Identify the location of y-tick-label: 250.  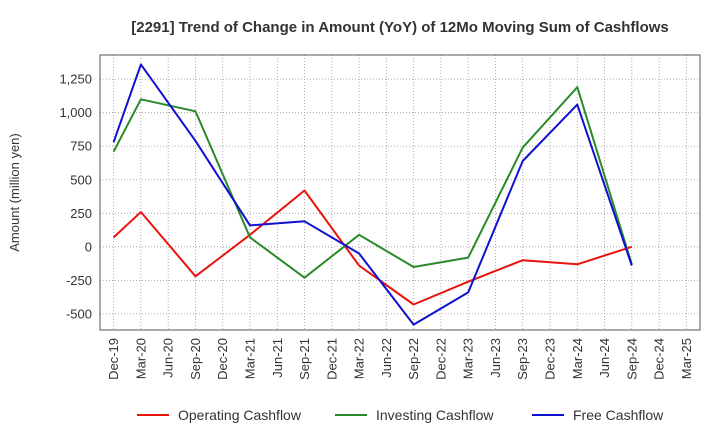
(81, 213).